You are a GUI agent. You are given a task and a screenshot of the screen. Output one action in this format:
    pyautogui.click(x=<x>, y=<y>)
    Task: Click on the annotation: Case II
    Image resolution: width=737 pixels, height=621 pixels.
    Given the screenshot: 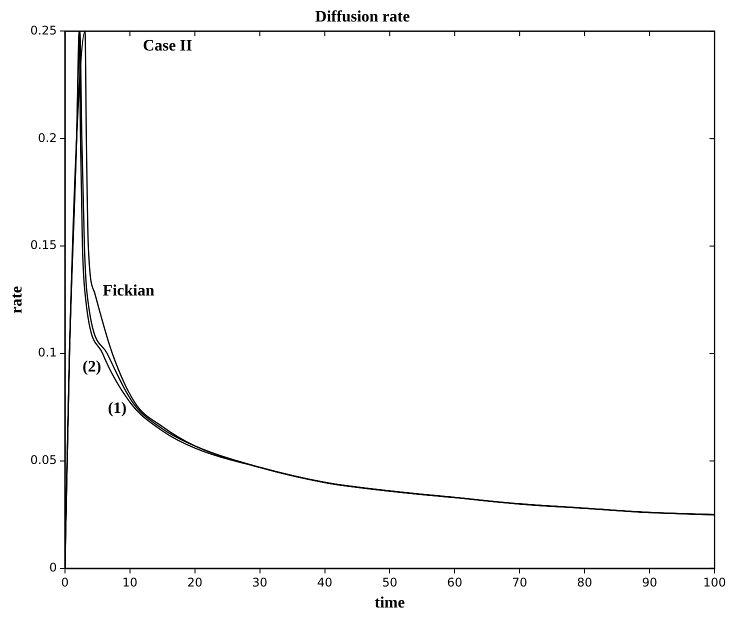 What is the action you would take?
    pyautogui.click(x=167, y=45)
    